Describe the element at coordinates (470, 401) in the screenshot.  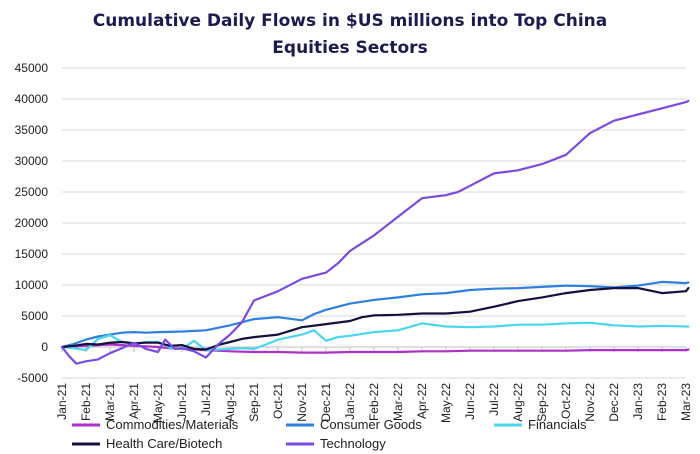
I see `x-tick-label: Jun-22` at that location.